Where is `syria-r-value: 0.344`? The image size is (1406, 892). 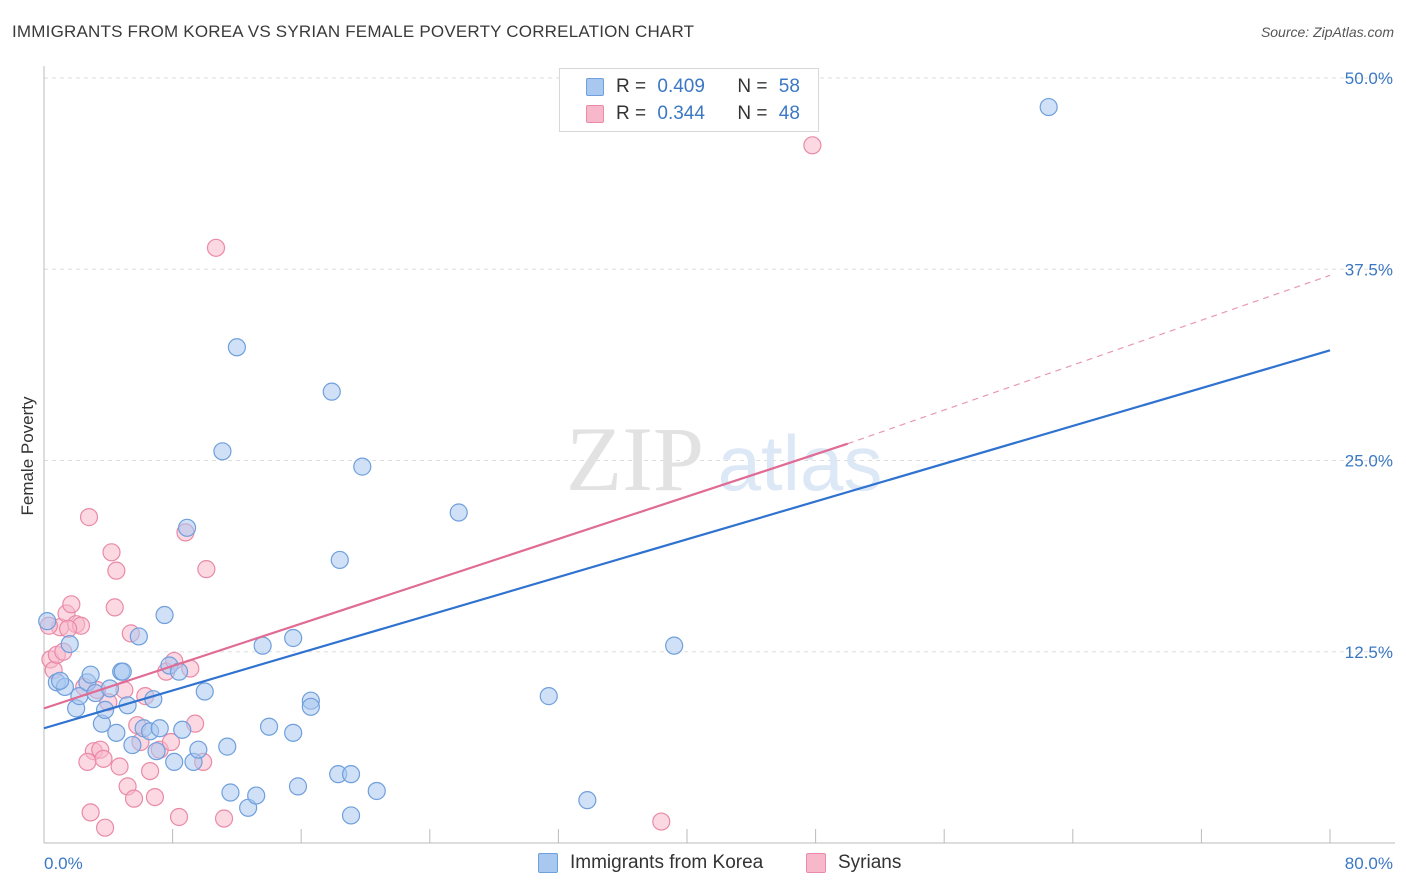 syria-r-value: 0.344 is located at coordinates (681, 113).